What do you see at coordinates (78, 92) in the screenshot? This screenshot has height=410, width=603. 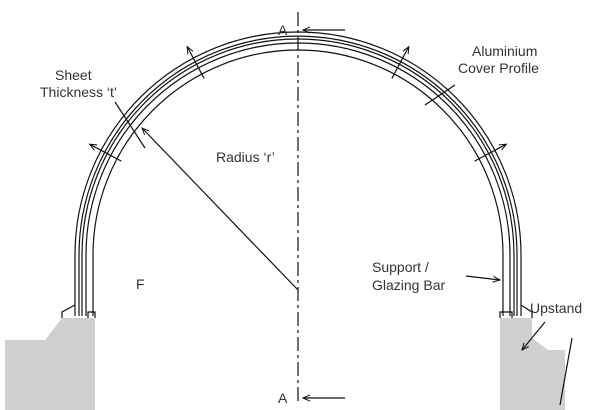 I see `label: Thickness ‘t’` at bounding box center [78, 92].